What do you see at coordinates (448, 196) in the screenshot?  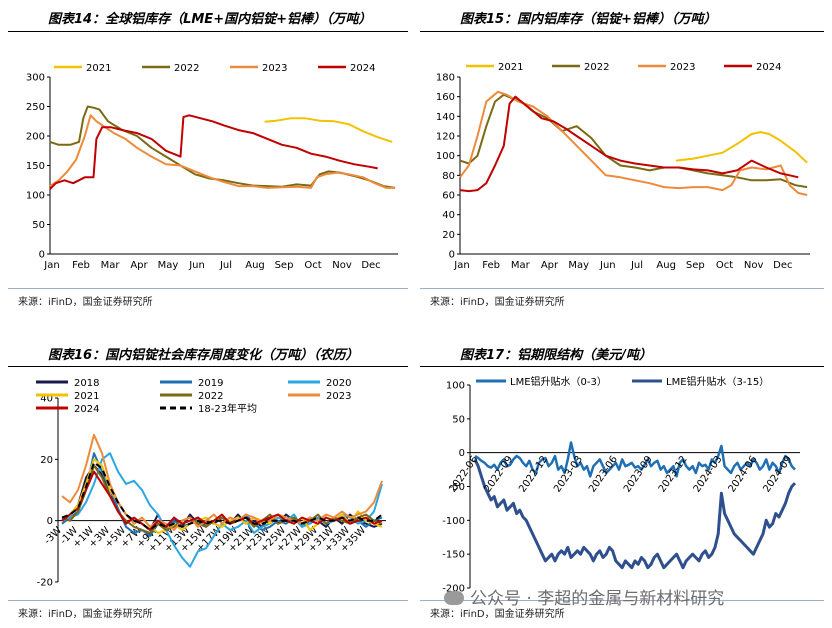 I see `chart15-ytick-label: 60` at bounding box center [448, 196].